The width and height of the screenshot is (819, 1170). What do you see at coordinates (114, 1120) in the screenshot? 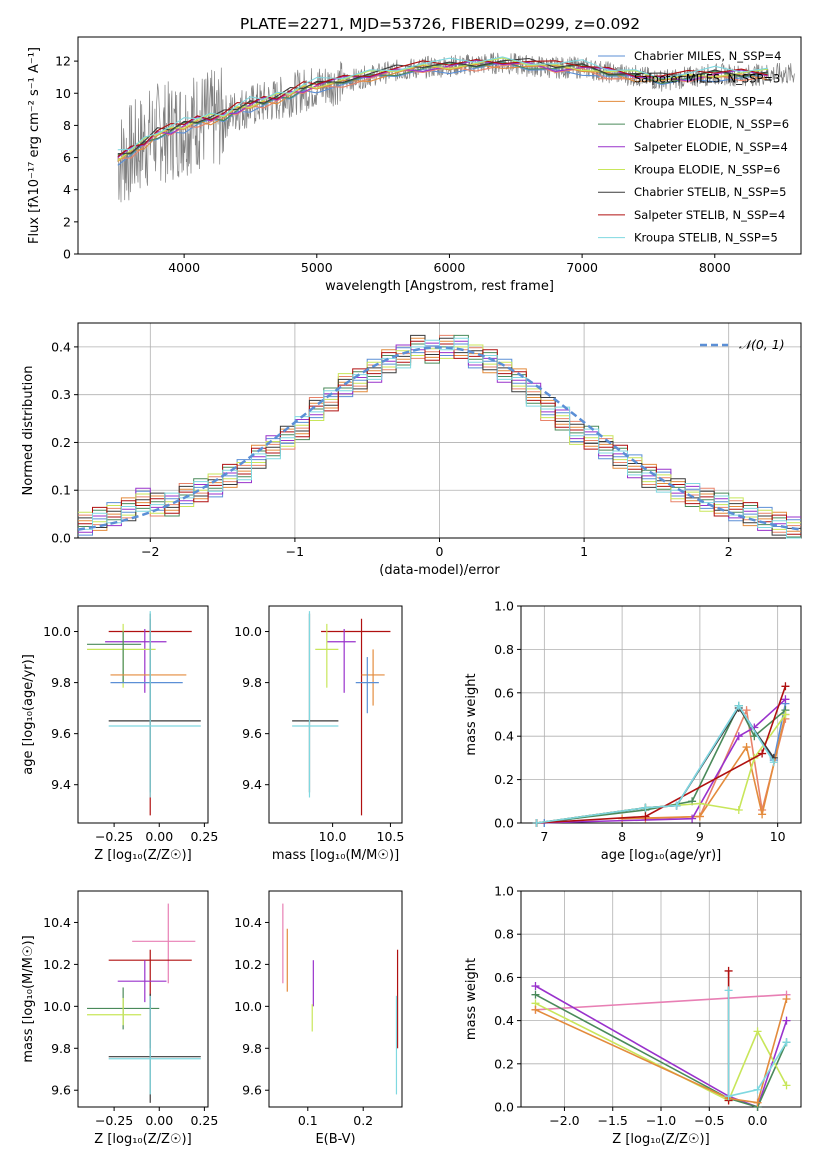
I see `x-tick-label: −0.25` at bounding box center [114, 1120].